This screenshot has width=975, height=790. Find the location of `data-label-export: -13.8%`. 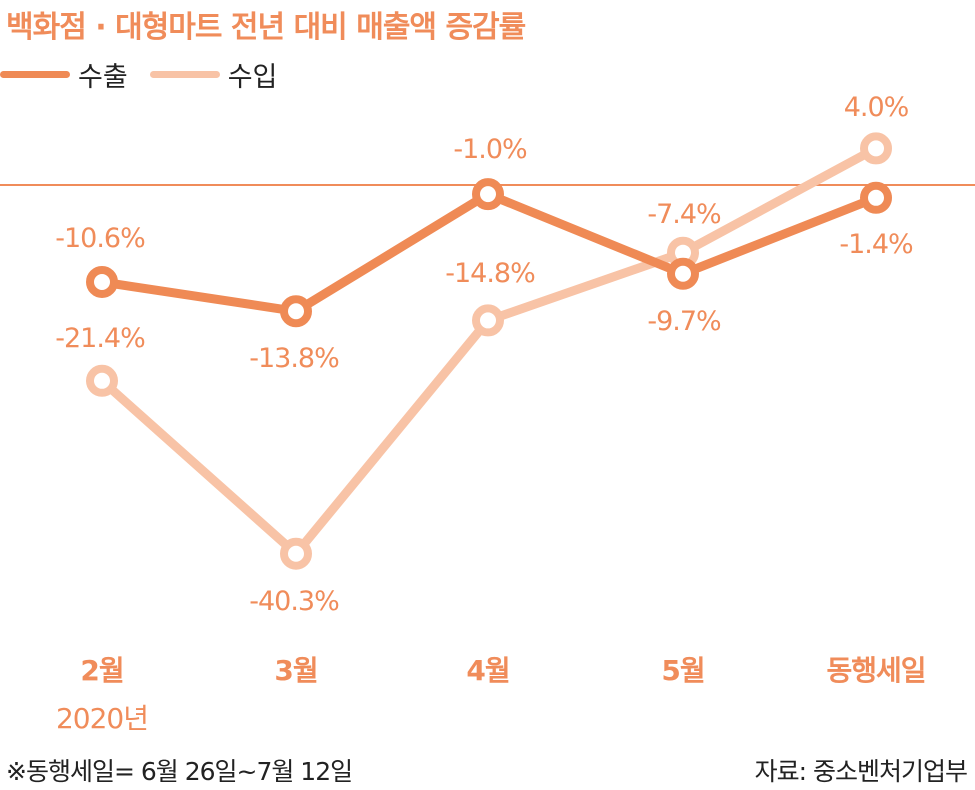

data-label-export: -13.8% is located at coordinates (294, 358).